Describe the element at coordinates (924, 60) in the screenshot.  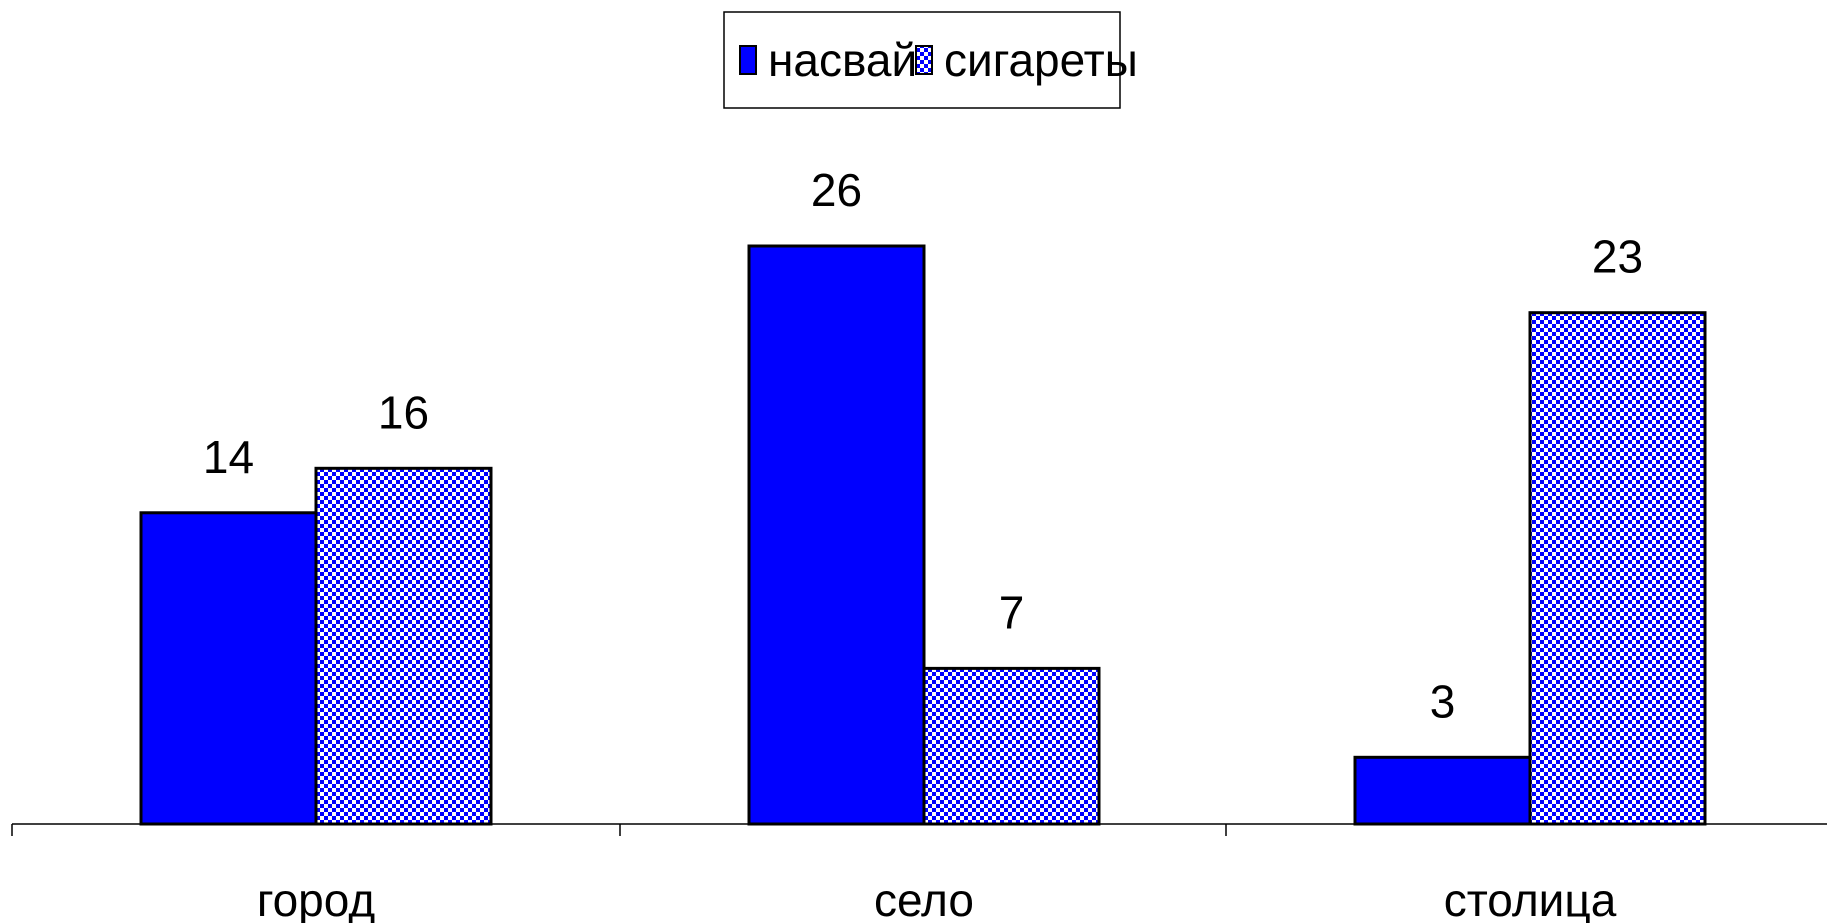
I see `legend-swatch-sigarety` at that location.